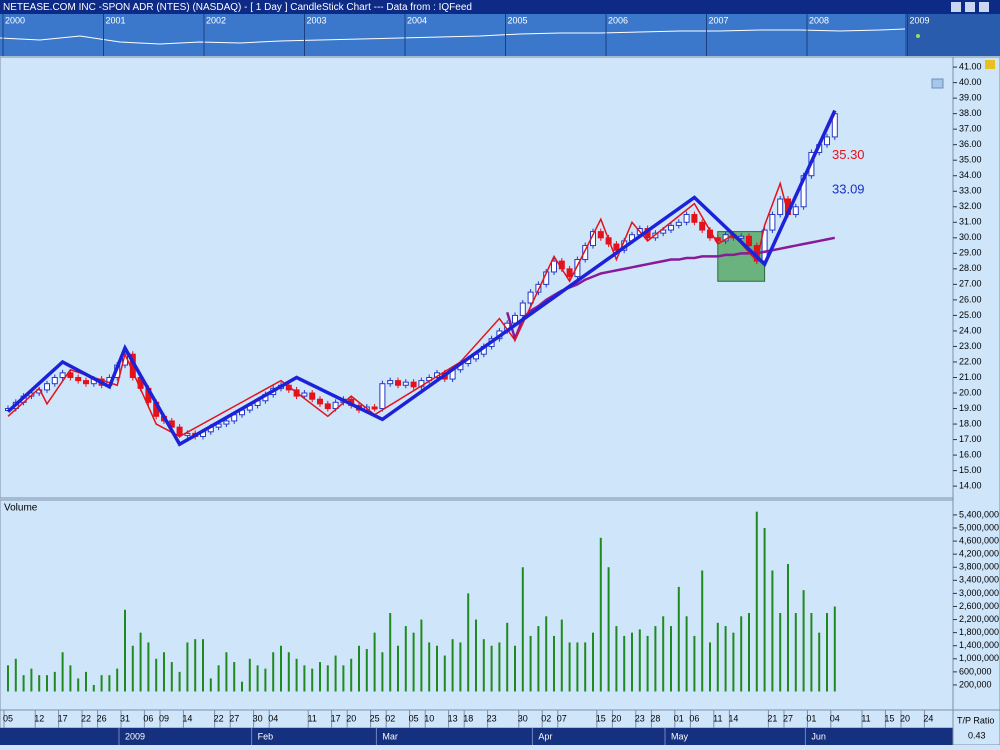 The image size is (1000, 750). Describe the element at coordinates (990, 64) in the screenshot. I see `lock-icon` at that location.